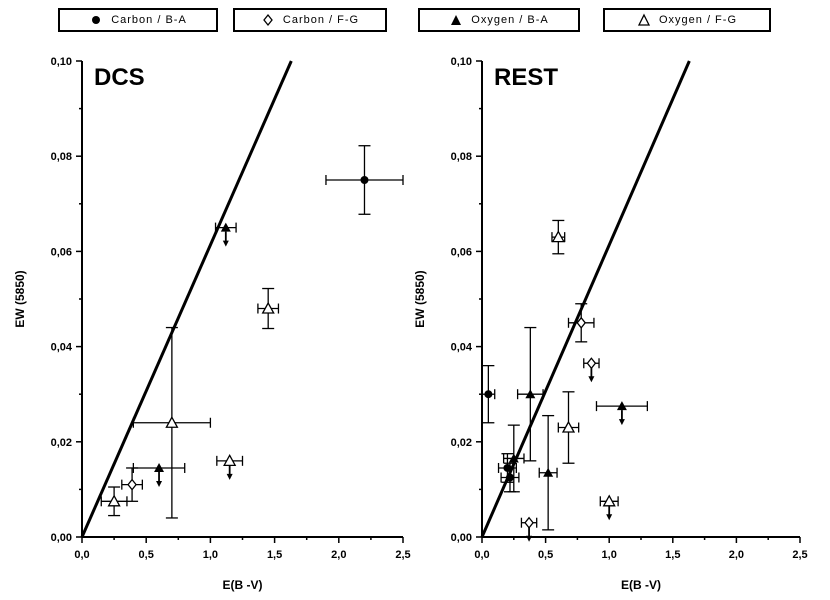 Image resolution: width=830 pixels, height=600 pixels. I want to click on legend-entry-oxygen-fg: Oxygen / F-G, so click(687, 20).